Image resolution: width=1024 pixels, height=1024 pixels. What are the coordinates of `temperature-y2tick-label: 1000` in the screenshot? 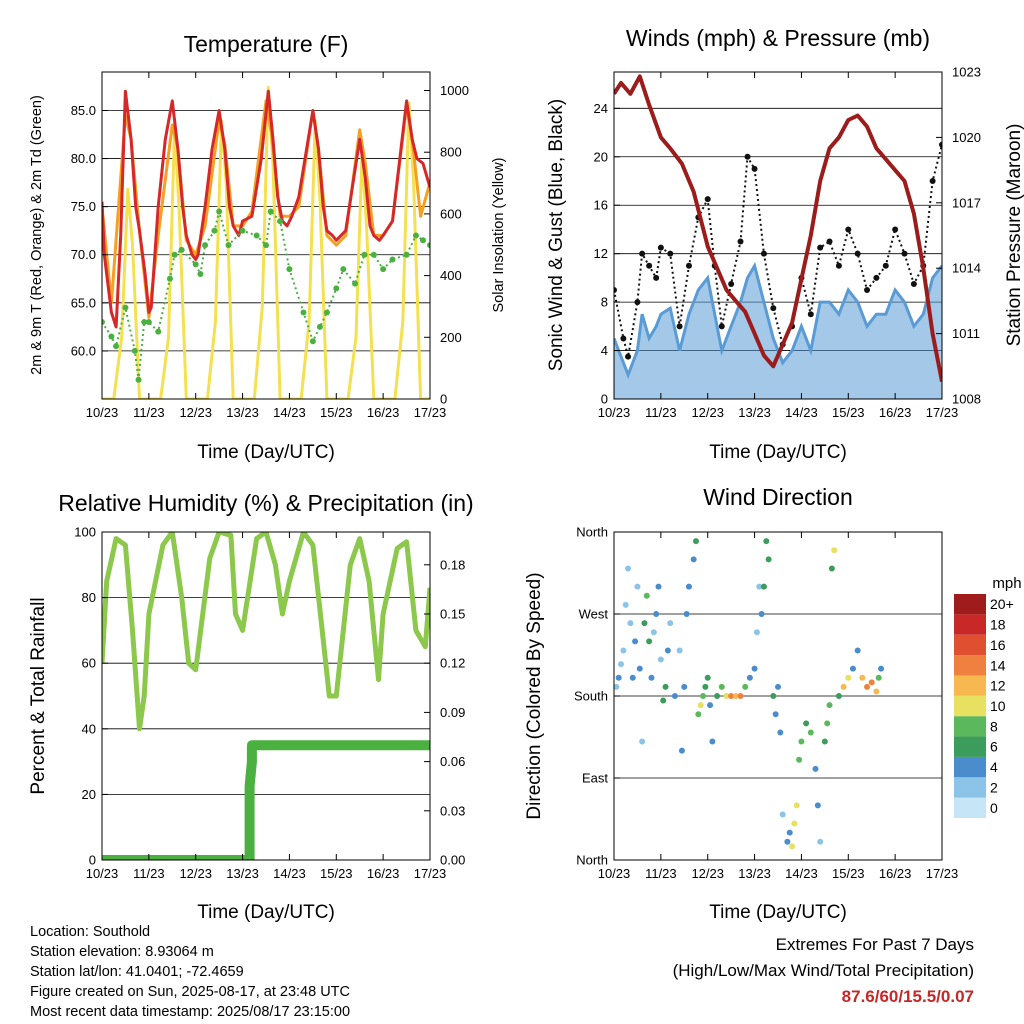 It's located at (454, 90).